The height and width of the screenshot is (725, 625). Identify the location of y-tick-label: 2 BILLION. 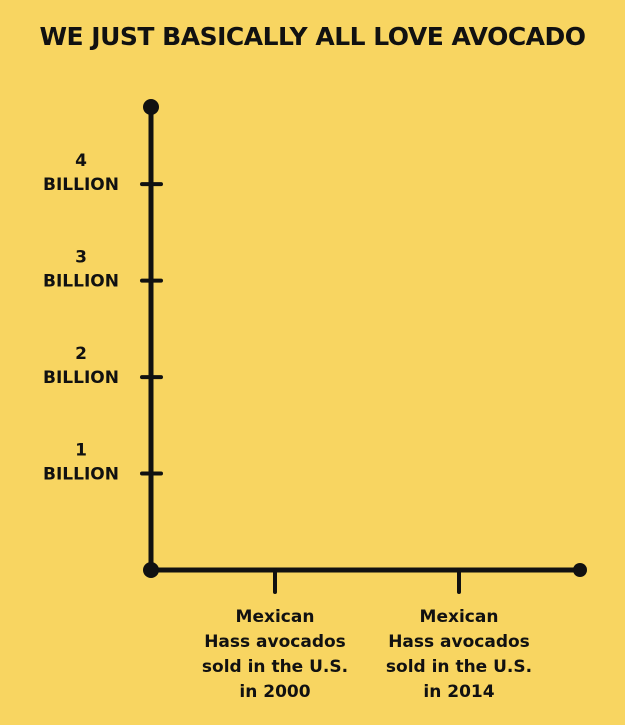
(81, 366).